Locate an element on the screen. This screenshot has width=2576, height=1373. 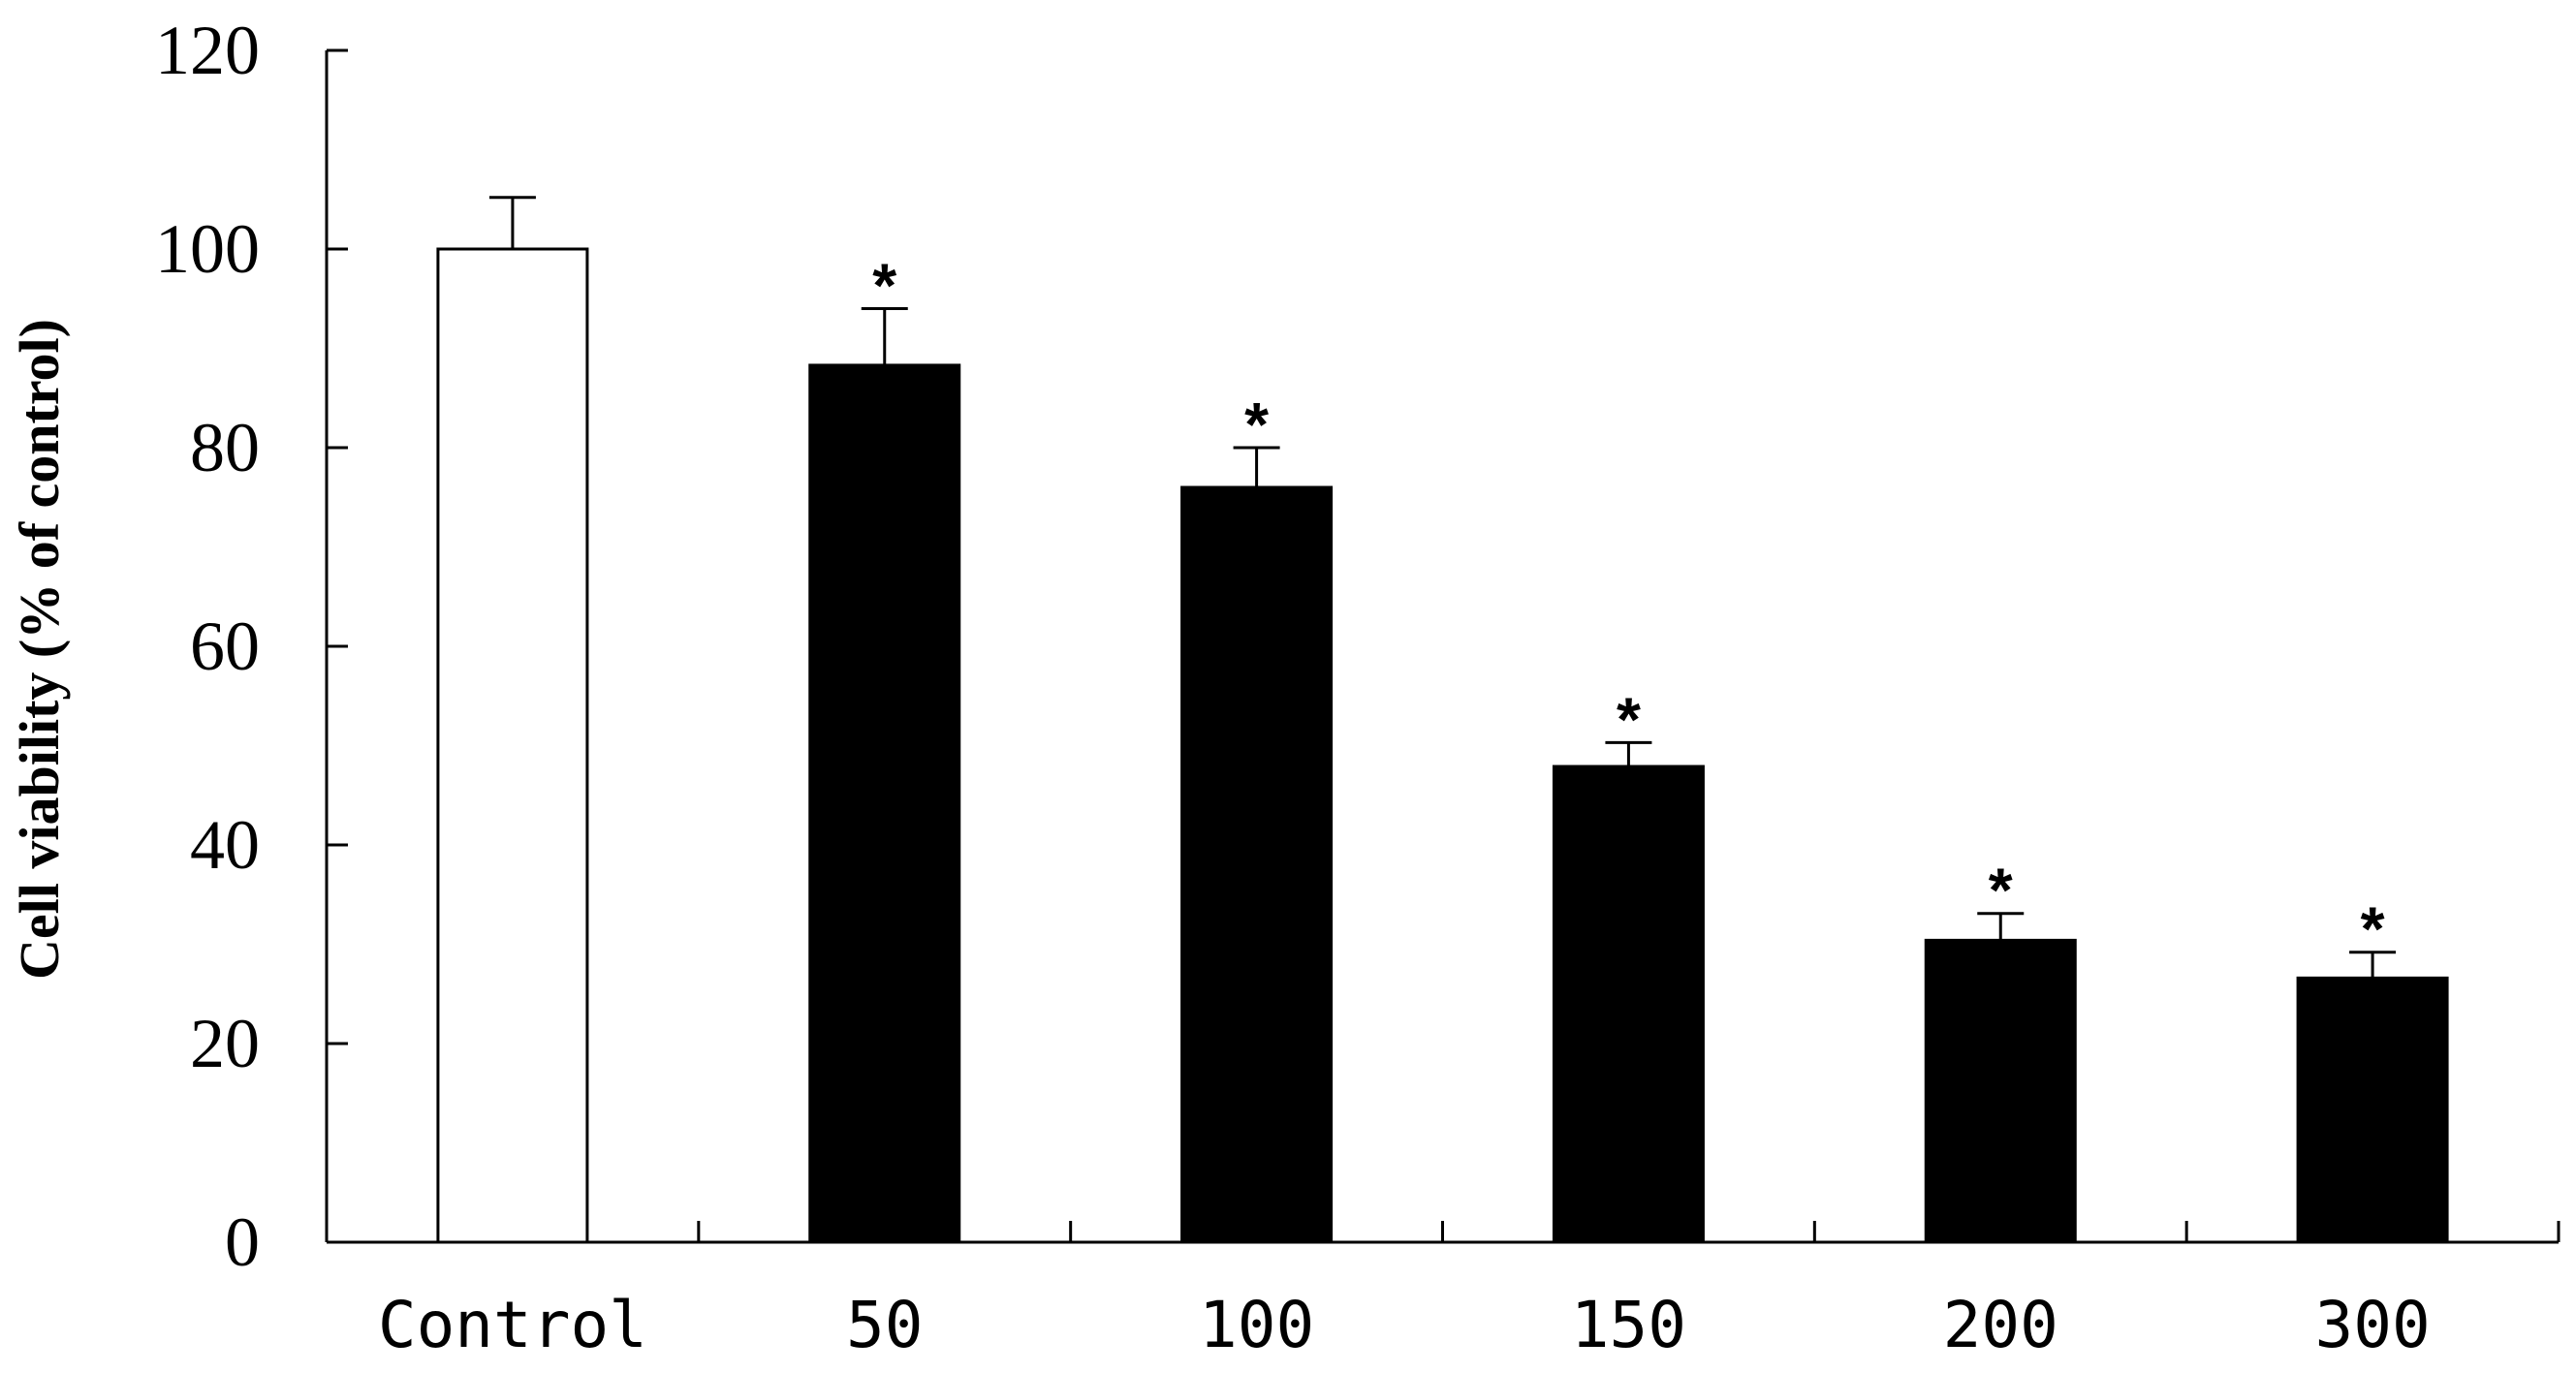
y-tick-label: 120 is located at coordinates (207, 50).